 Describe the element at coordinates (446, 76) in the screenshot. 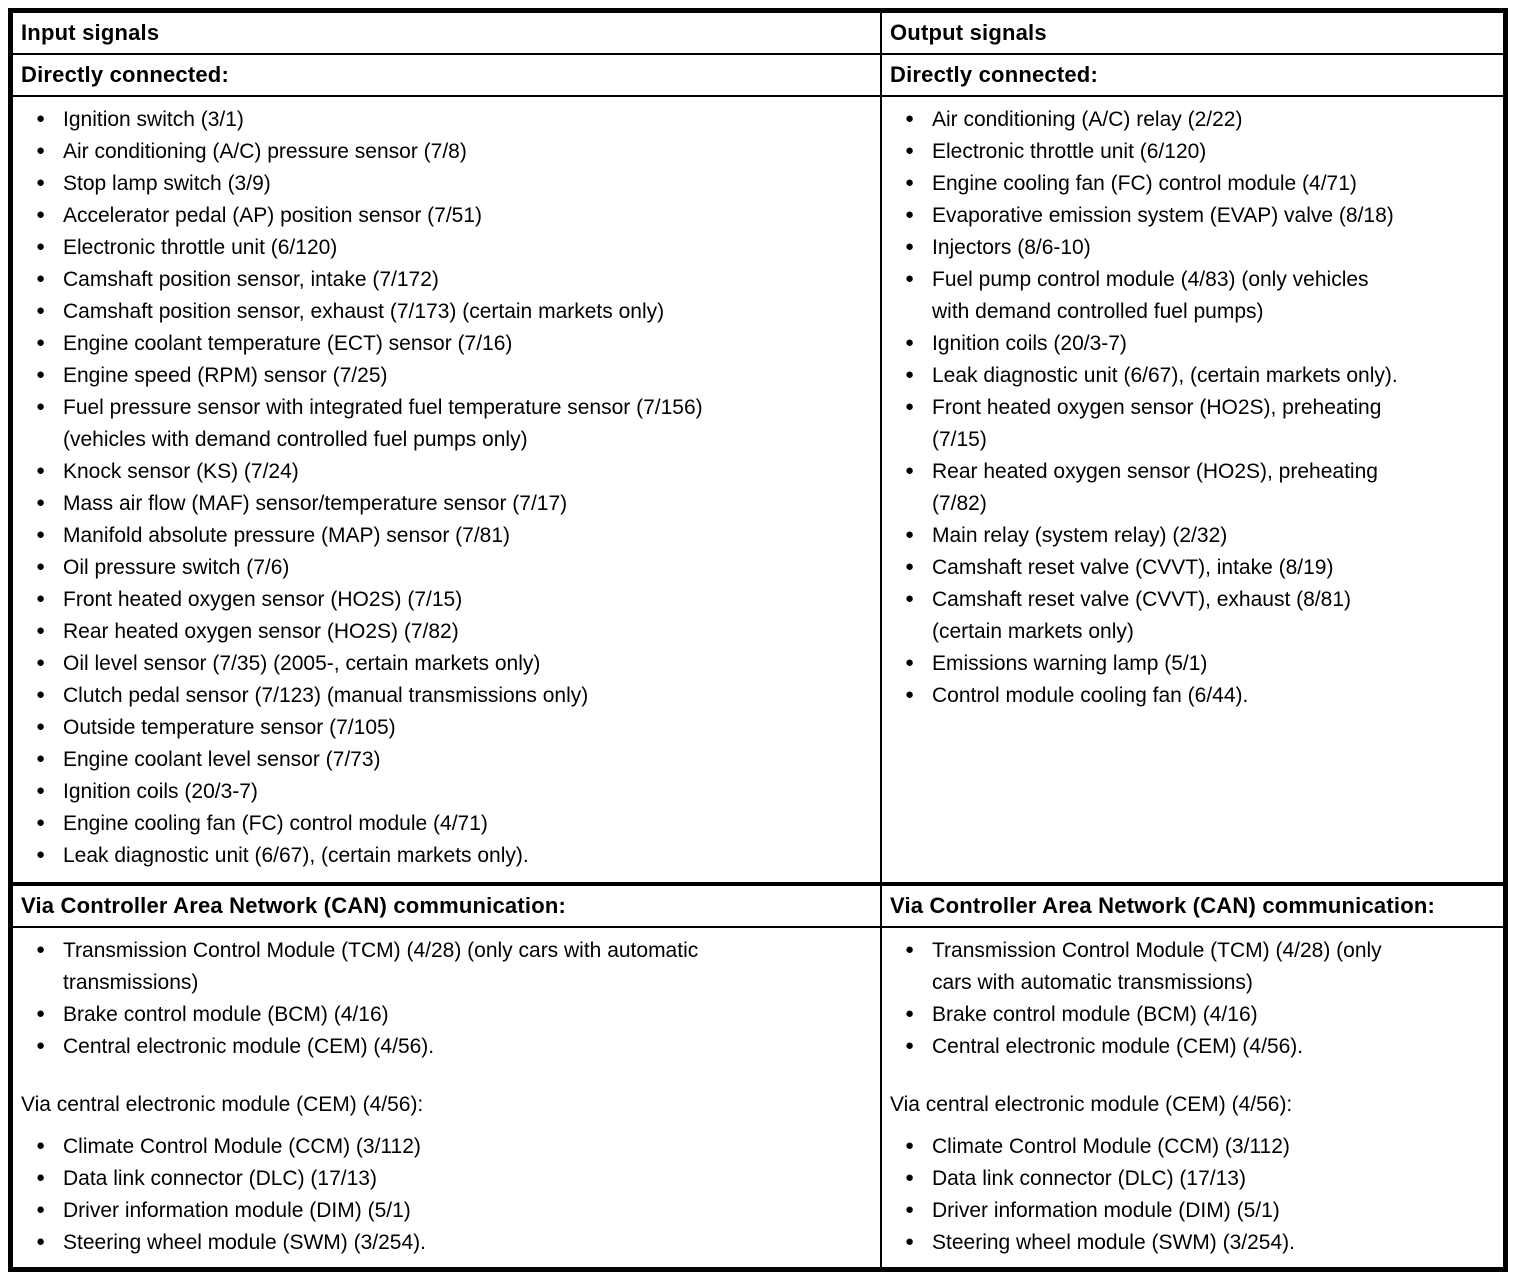

I see `input-directly-connected-heading: Directly connected:` at that location.